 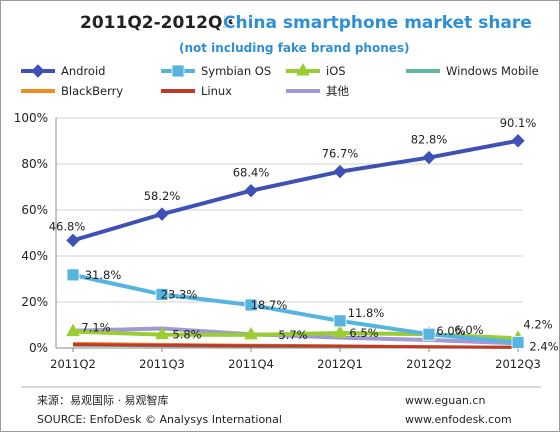 What do you see at coordinates (336, 71) in the screenshot?
I see `legend-label: iOS` at bounding box center [336, 71].